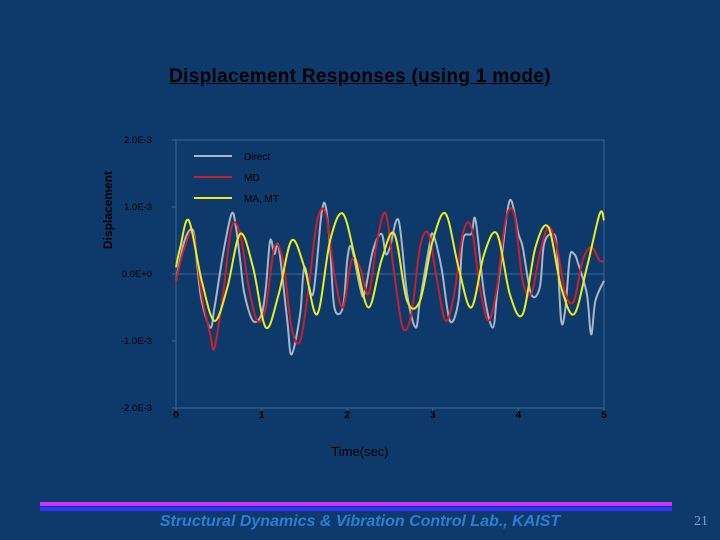 The image size is (720, 540). I want to click on footer-bar-blue, so click(356, 509).